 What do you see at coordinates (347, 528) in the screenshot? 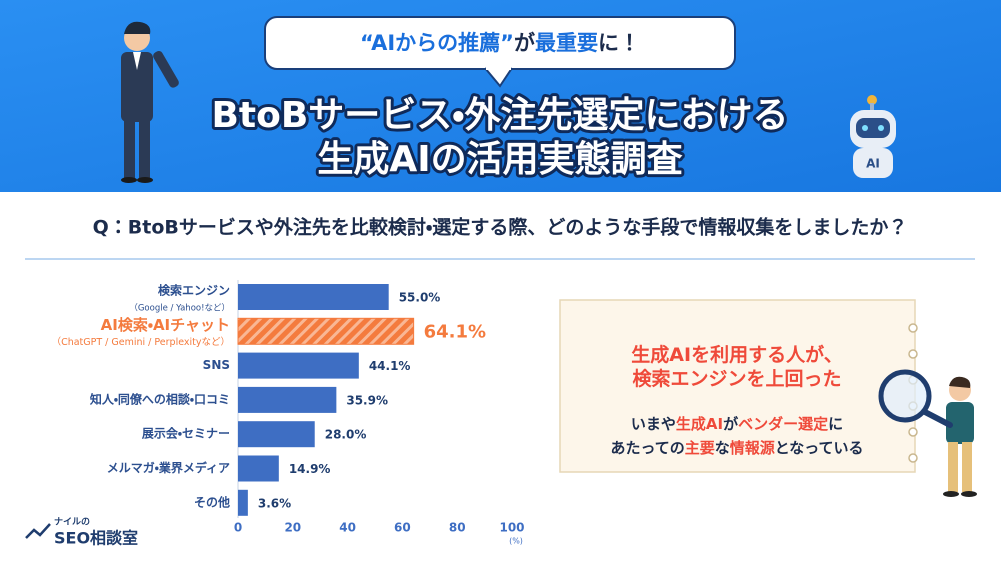
I see `x-tick-label: 40` at bounding box center [347, 528].